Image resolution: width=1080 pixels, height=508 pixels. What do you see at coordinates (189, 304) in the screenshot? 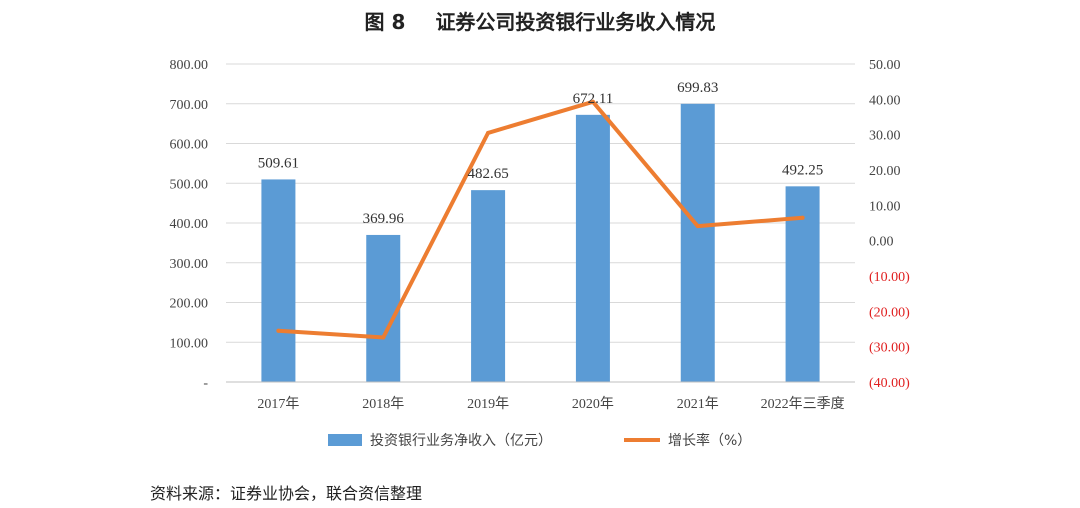
I see `y-left-tick-label: 200.00` at bounding box center [189, 304].